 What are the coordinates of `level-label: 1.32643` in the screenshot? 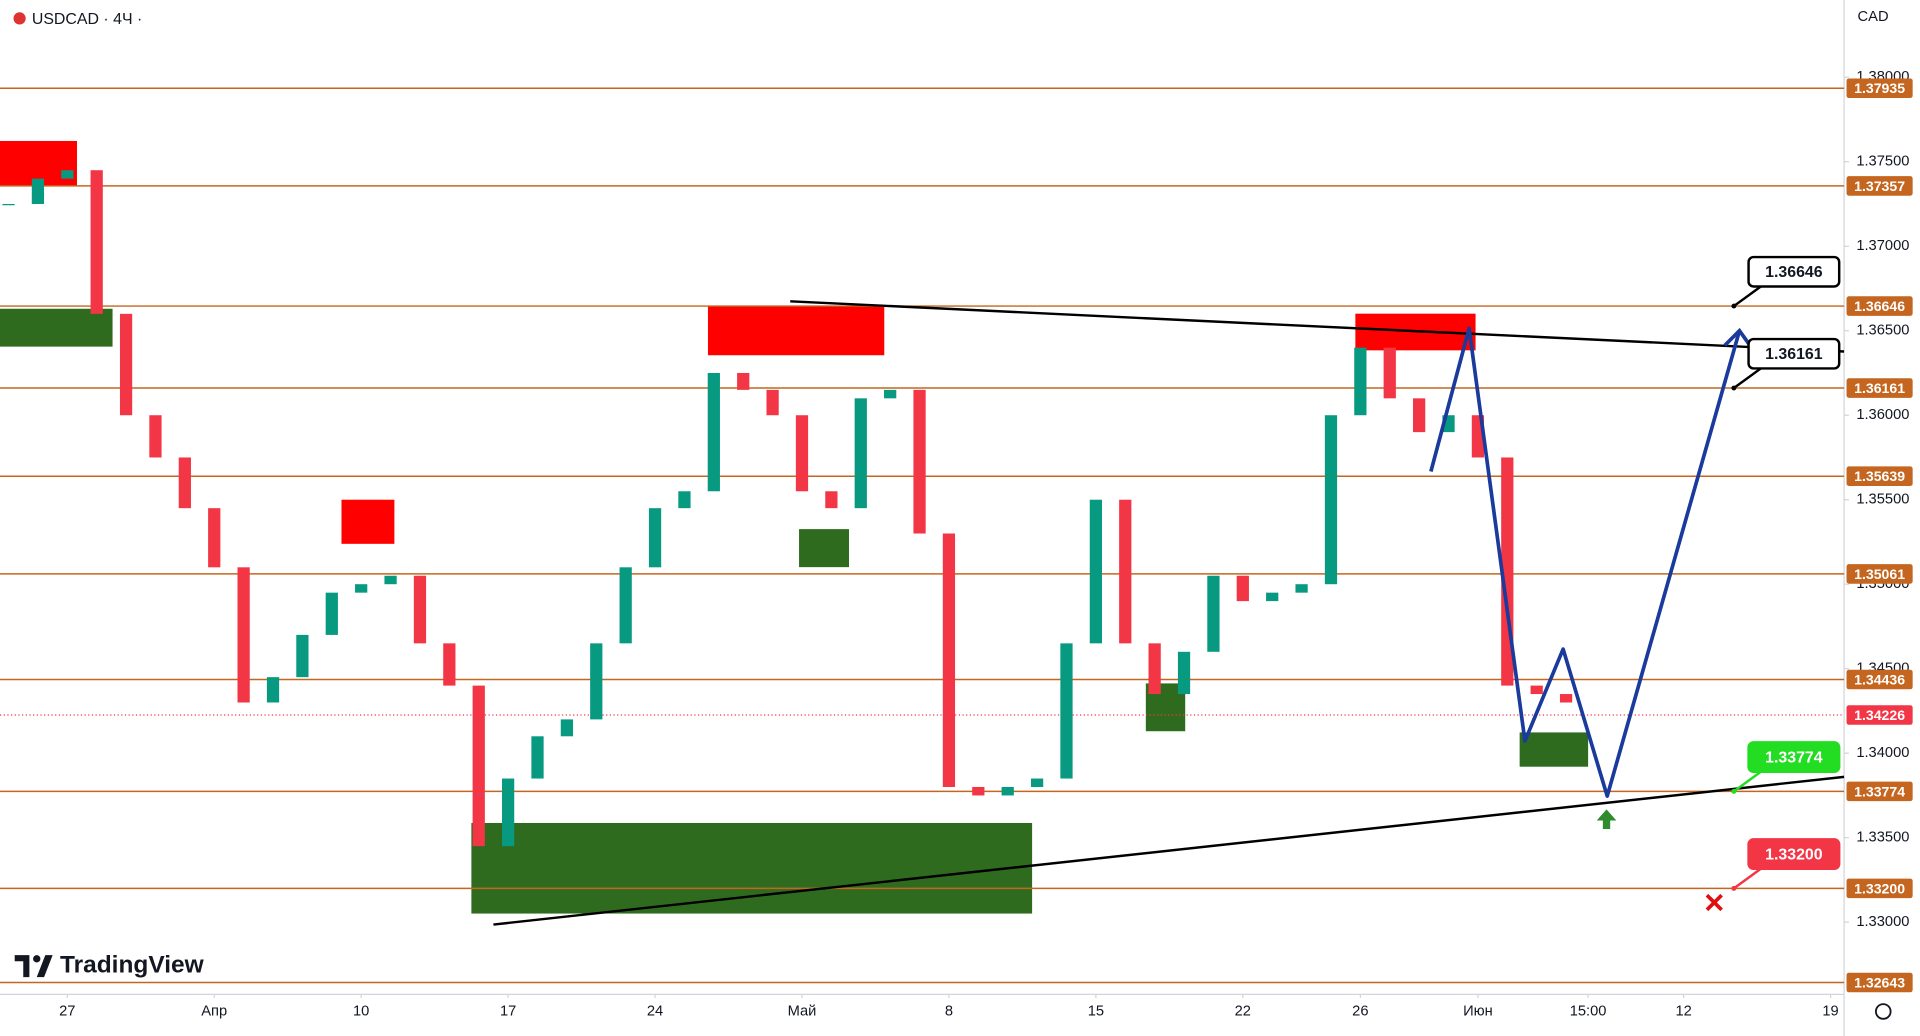 It's located at (1879, 982).